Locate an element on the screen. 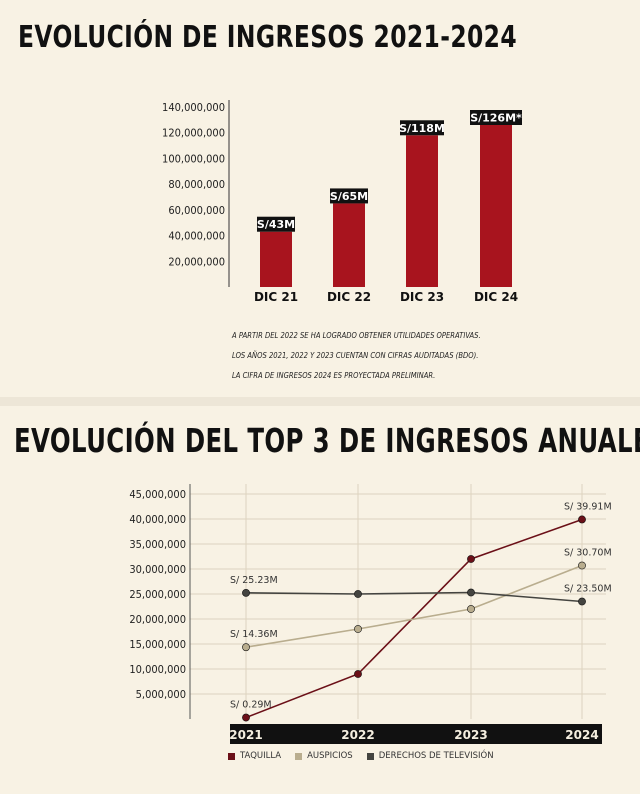  bar-chart-title: EVOLUCIÓN DE INGRESOS 2021-2024 is located at coordinates (268, 37).